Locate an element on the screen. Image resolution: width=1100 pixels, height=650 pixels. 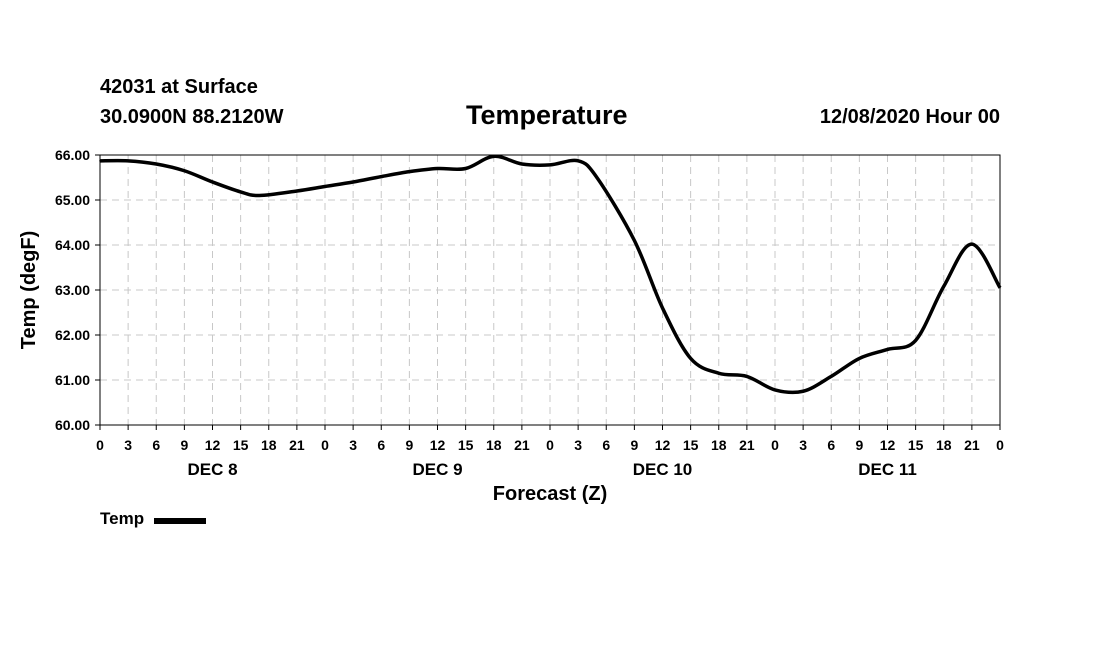
y-tick-label: 63.00 is located at coordinates (72, 290).